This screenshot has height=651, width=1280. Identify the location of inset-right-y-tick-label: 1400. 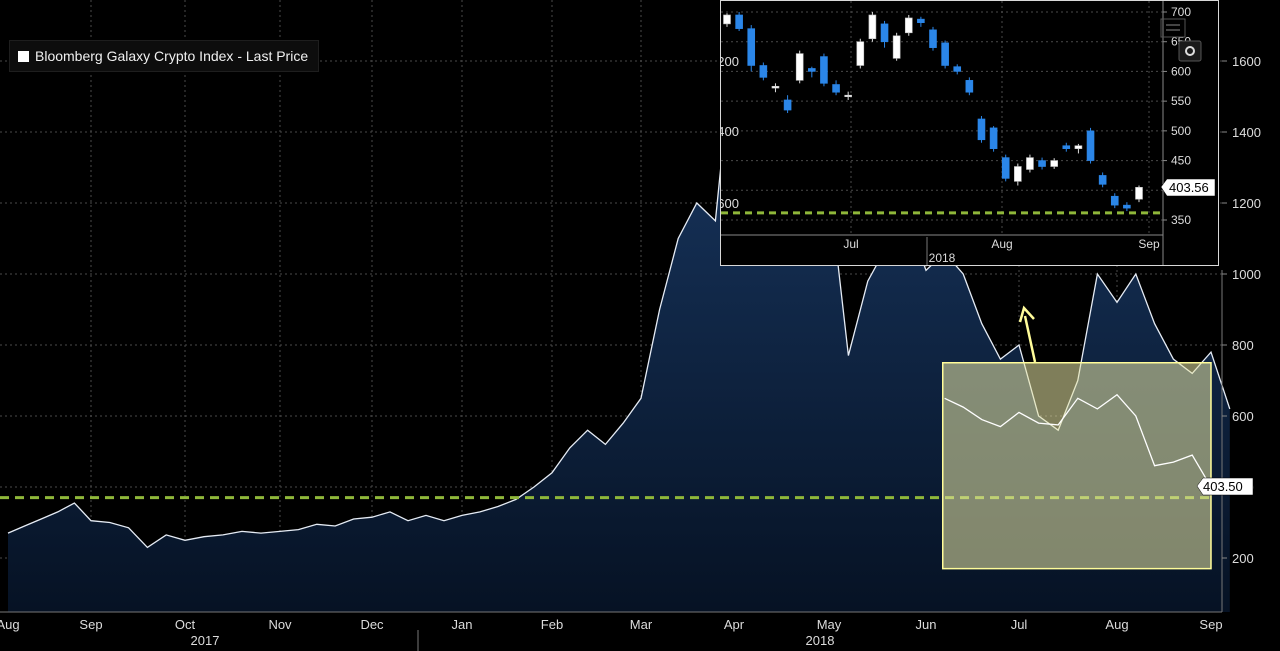
(730, 131).